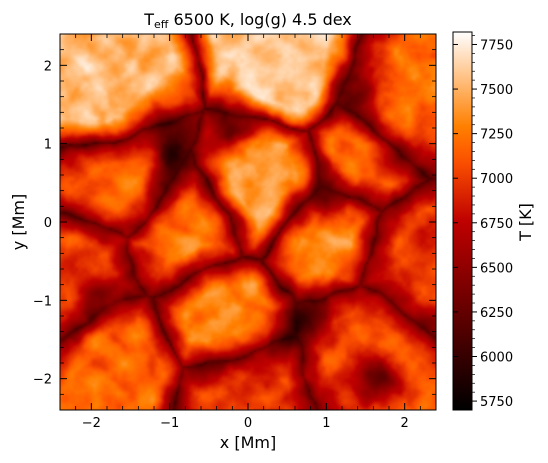  What do you see at coordinates (496, 313) in the screenshot?
I see `colorbar-tick-label: 6250` at bounding box center [496, 313].